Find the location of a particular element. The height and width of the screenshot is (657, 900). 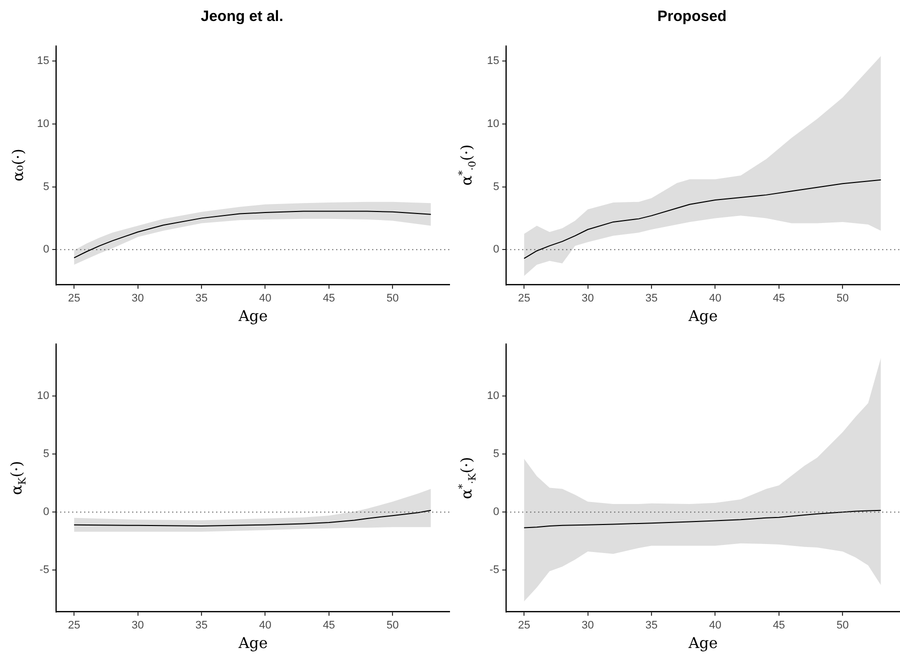

chart-title: Proposed is located at coordinates (692, 17).